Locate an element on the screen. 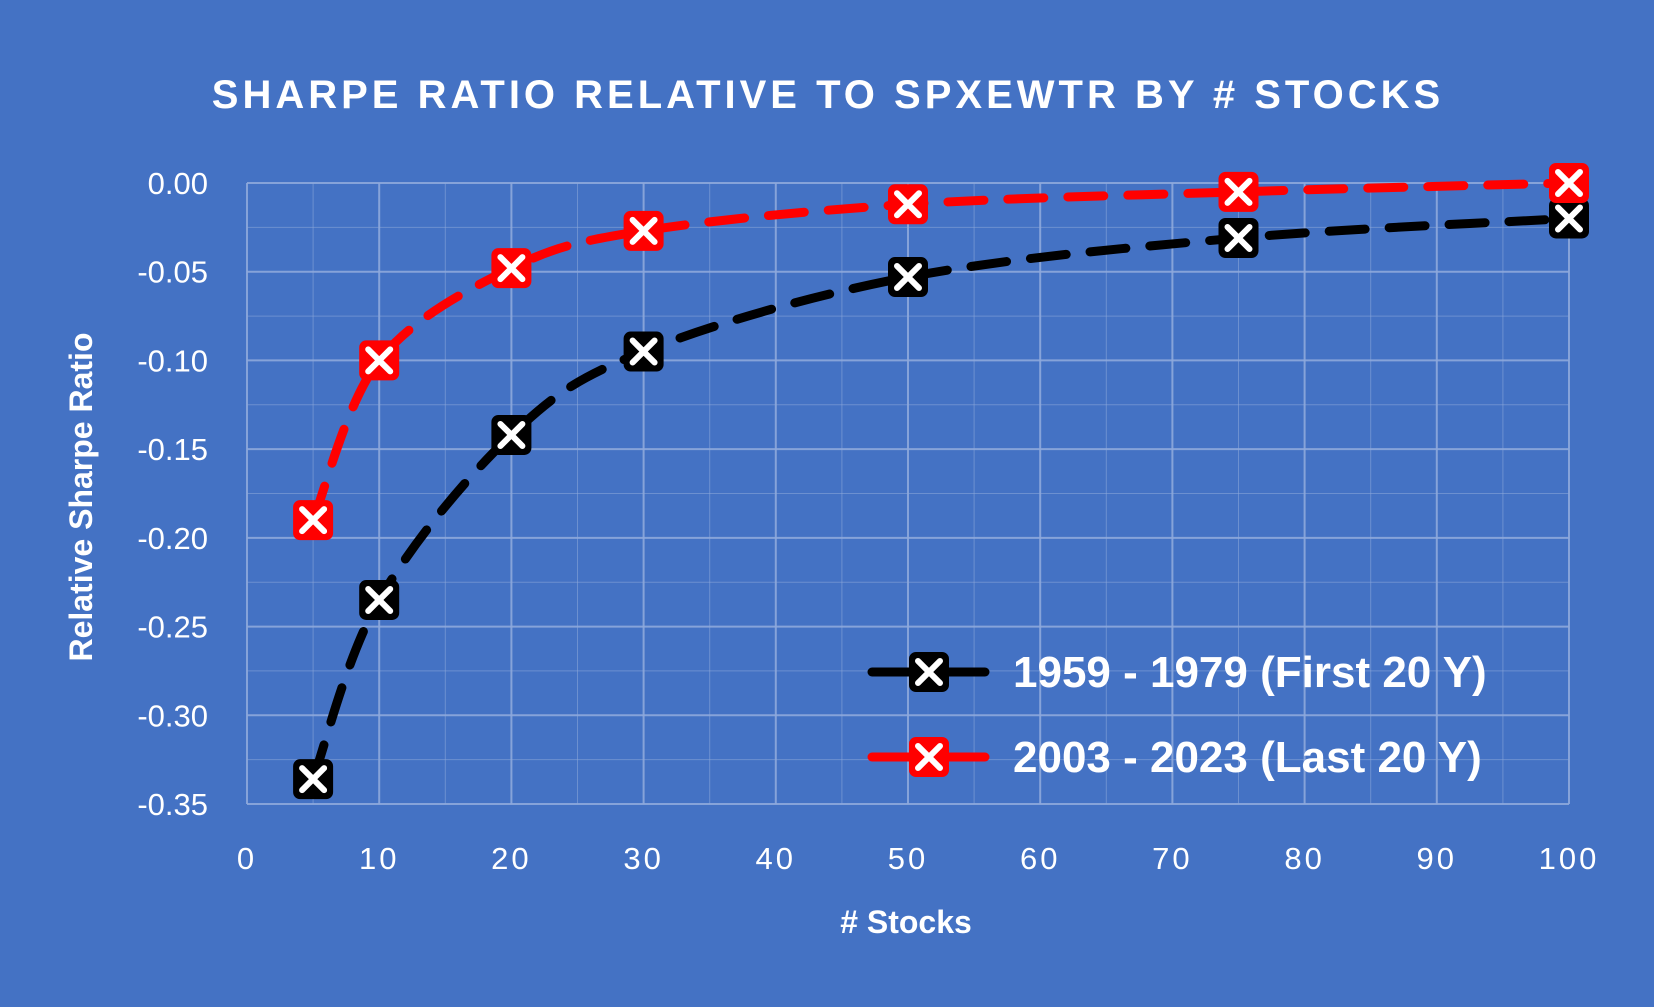  y-tick-label: 0.00 is located at coordinates (178, 183).